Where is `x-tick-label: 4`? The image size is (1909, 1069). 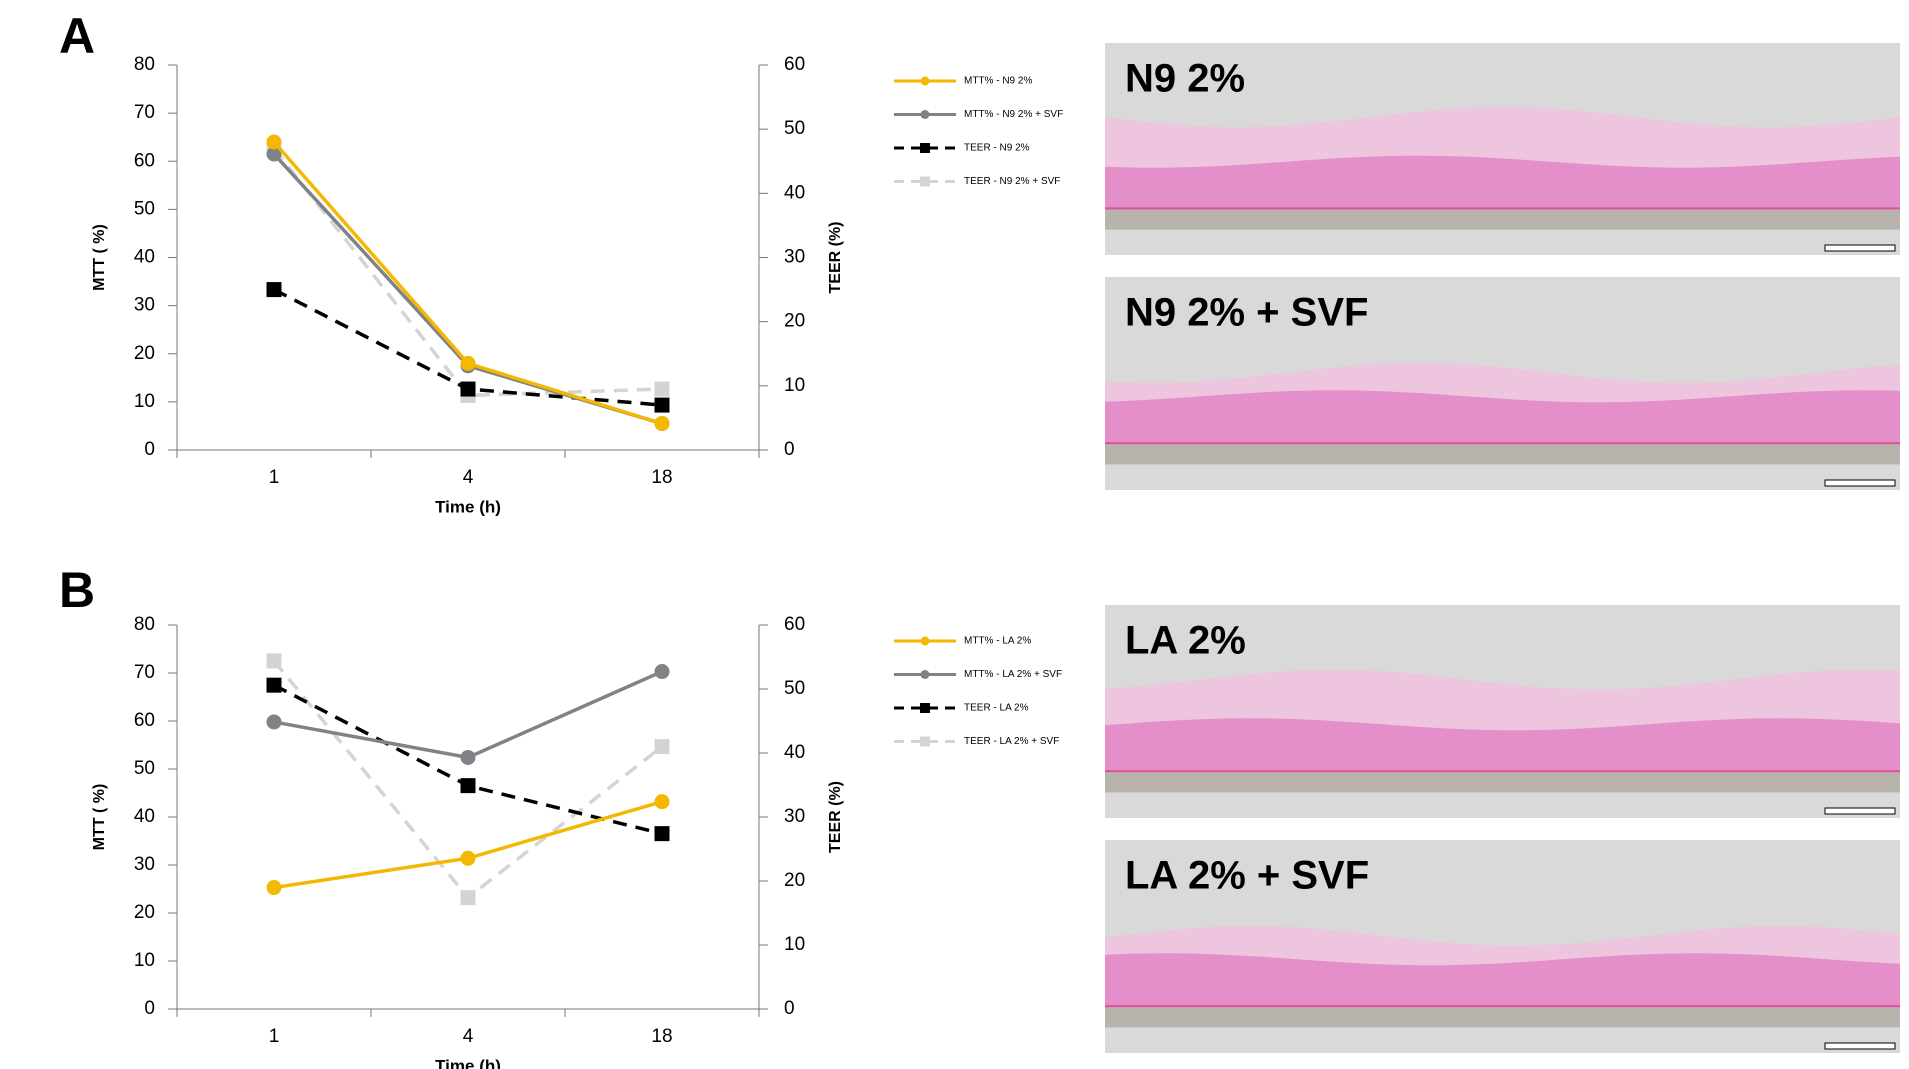
x-tick-label: 4 is located at coordinates (468, 477).